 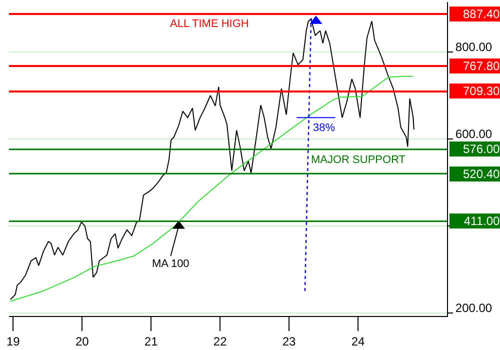 I want to click on annotation: 38%, so click(x=324, y=128).